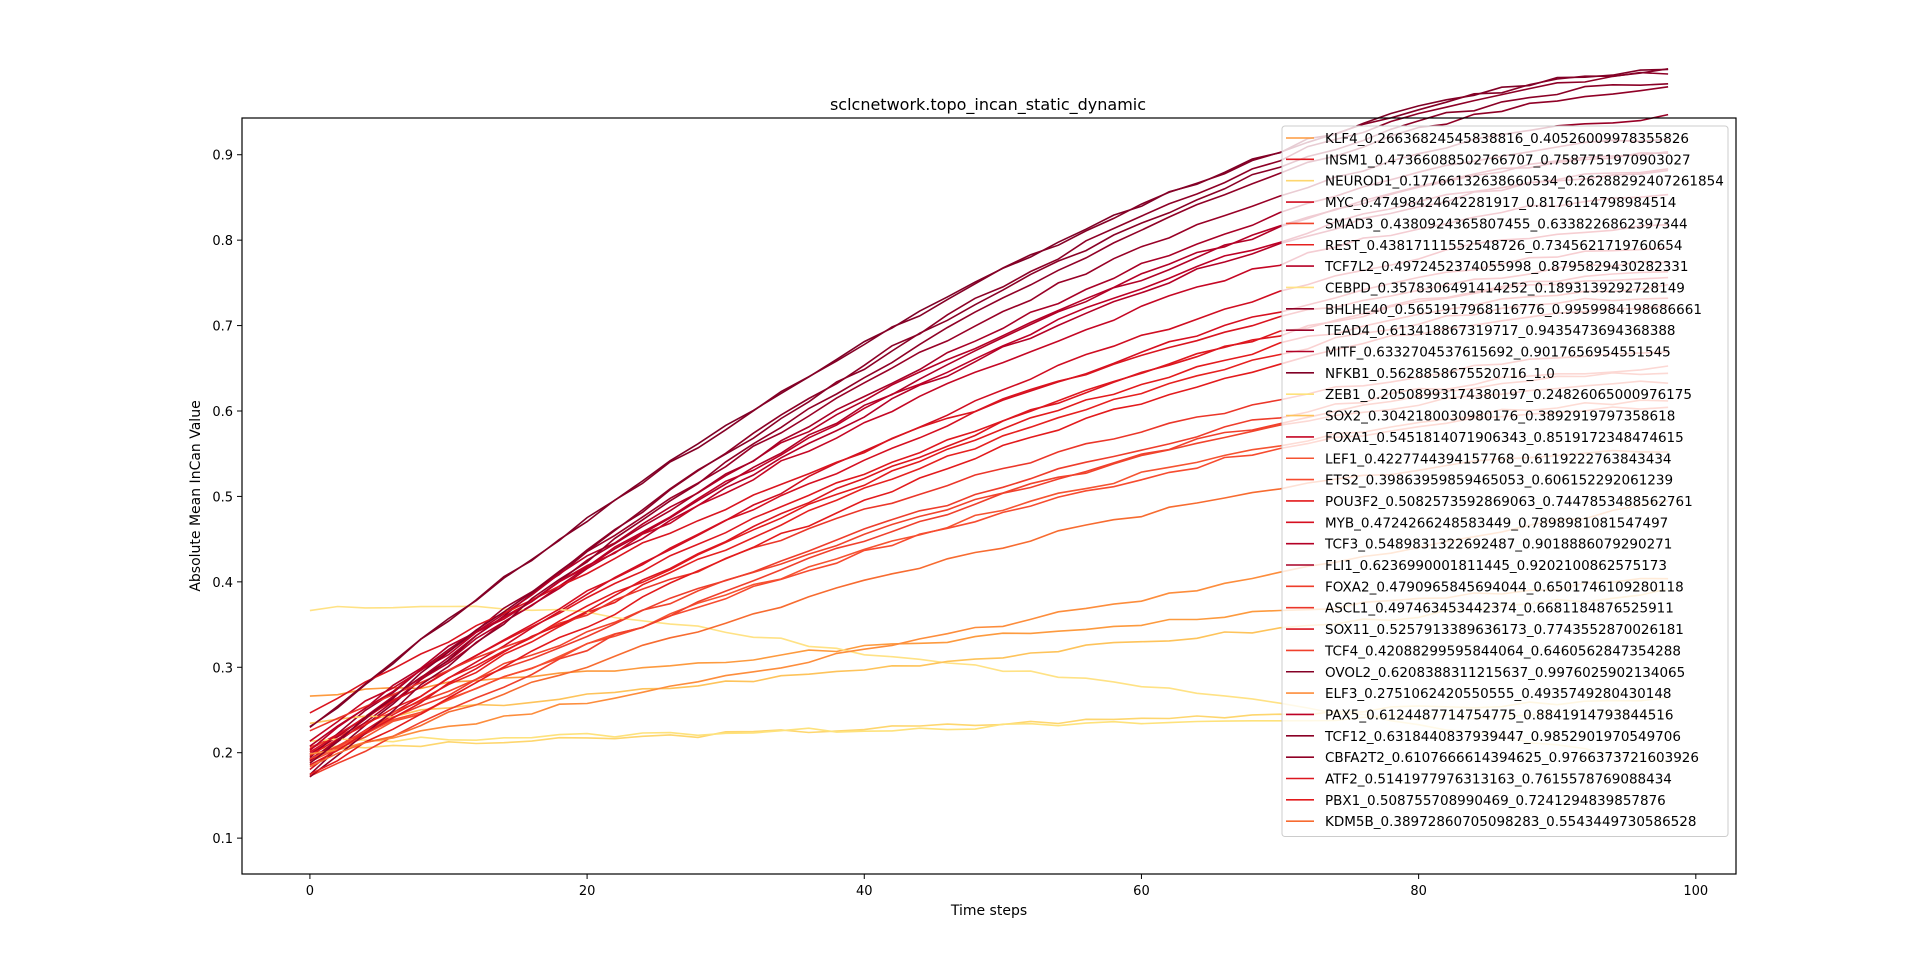 This screenshot has width=1920, height=977. Describe the element at coordinates (1418, 891) in the screenshot. I see `x-tick-label: 80` at that location.